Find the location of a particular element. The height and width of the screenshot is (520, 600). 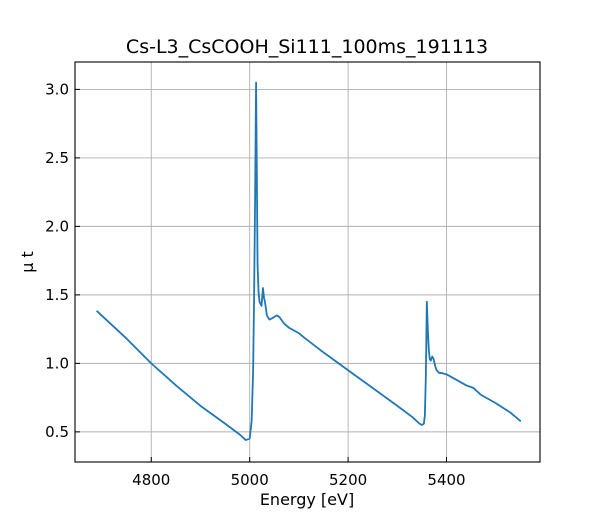

x-axis-label: Energy [eV] is located at coordinates (307, 499).